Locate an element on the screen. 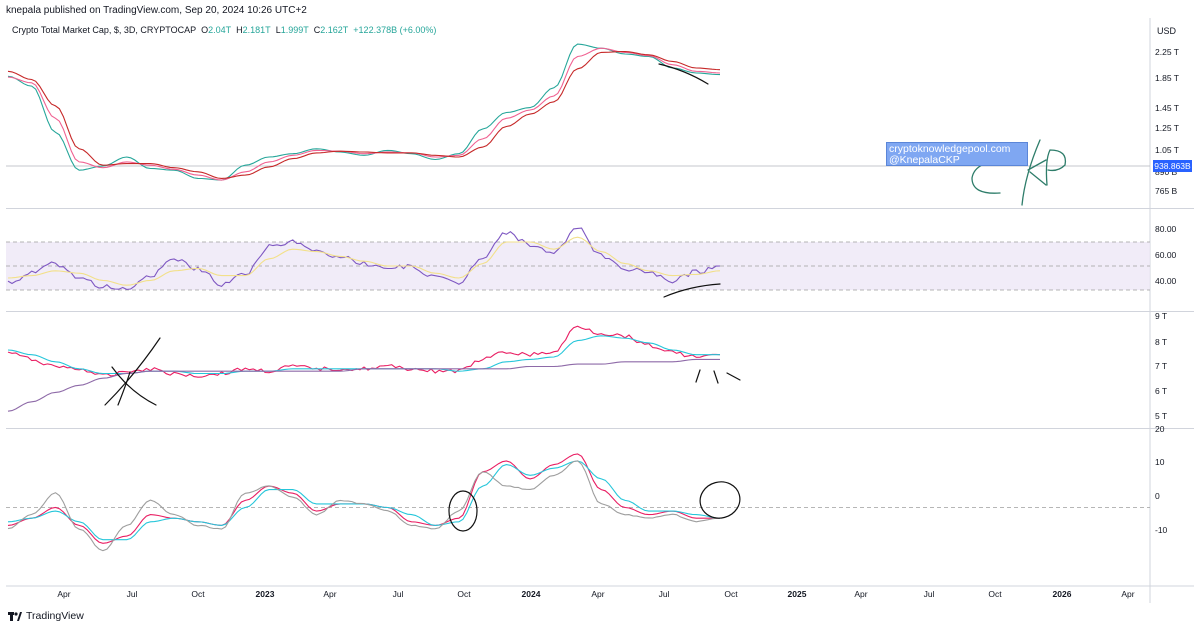 This screenshot has width=1200, height=627. price-axis-label: 1.25 T is located at coordinates (1167, 128).